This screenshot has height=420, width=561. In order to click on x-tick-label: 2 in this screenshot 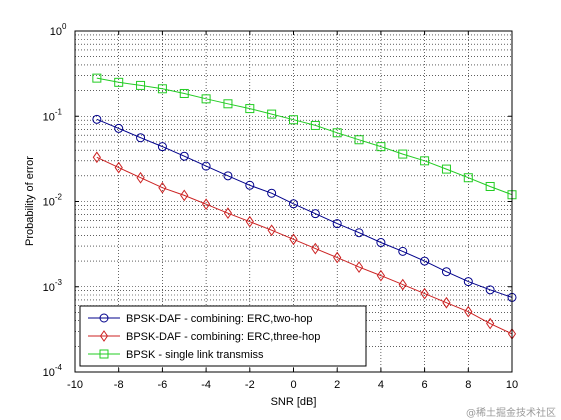, I will do `click(337, 385)`.